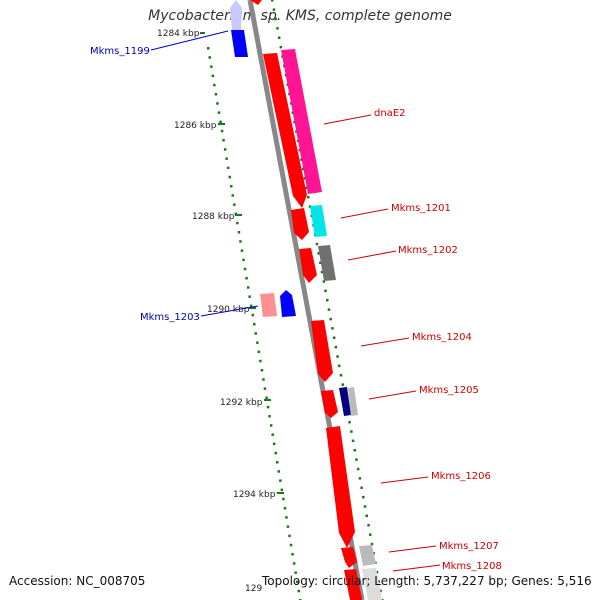  I want to click on label-dnae2: dnaE2, so click(390, 113).